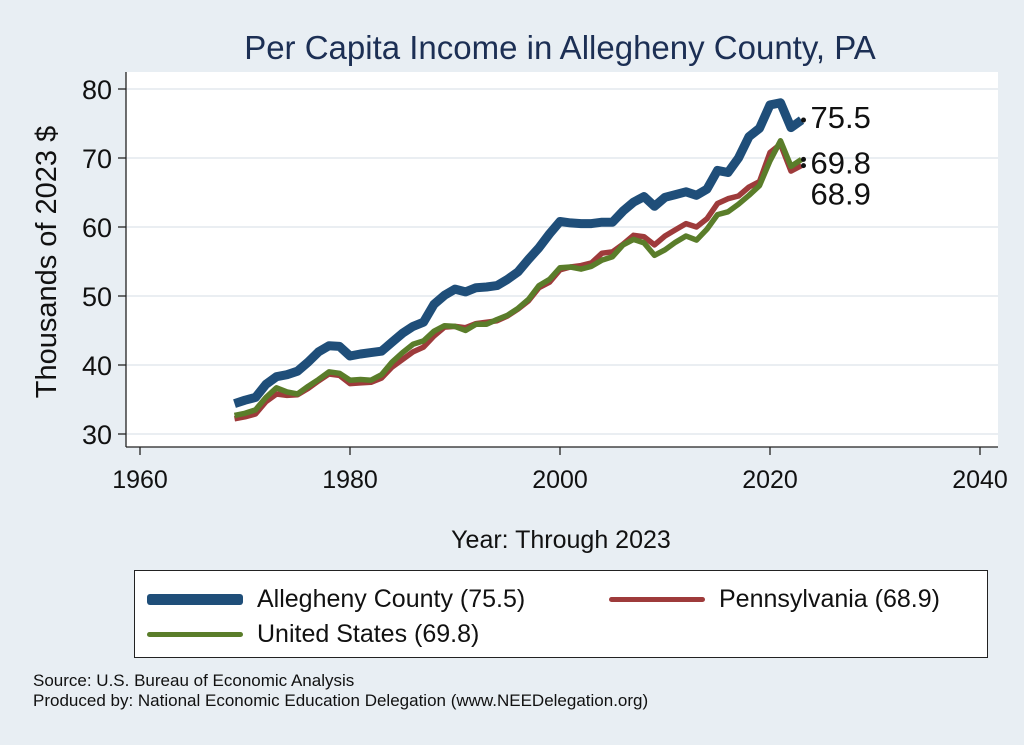  What do you see at coordinates (770, 480) in the screenshot?
I see `x-tick-label-2020: 2020` at bounding box center [770, 480].